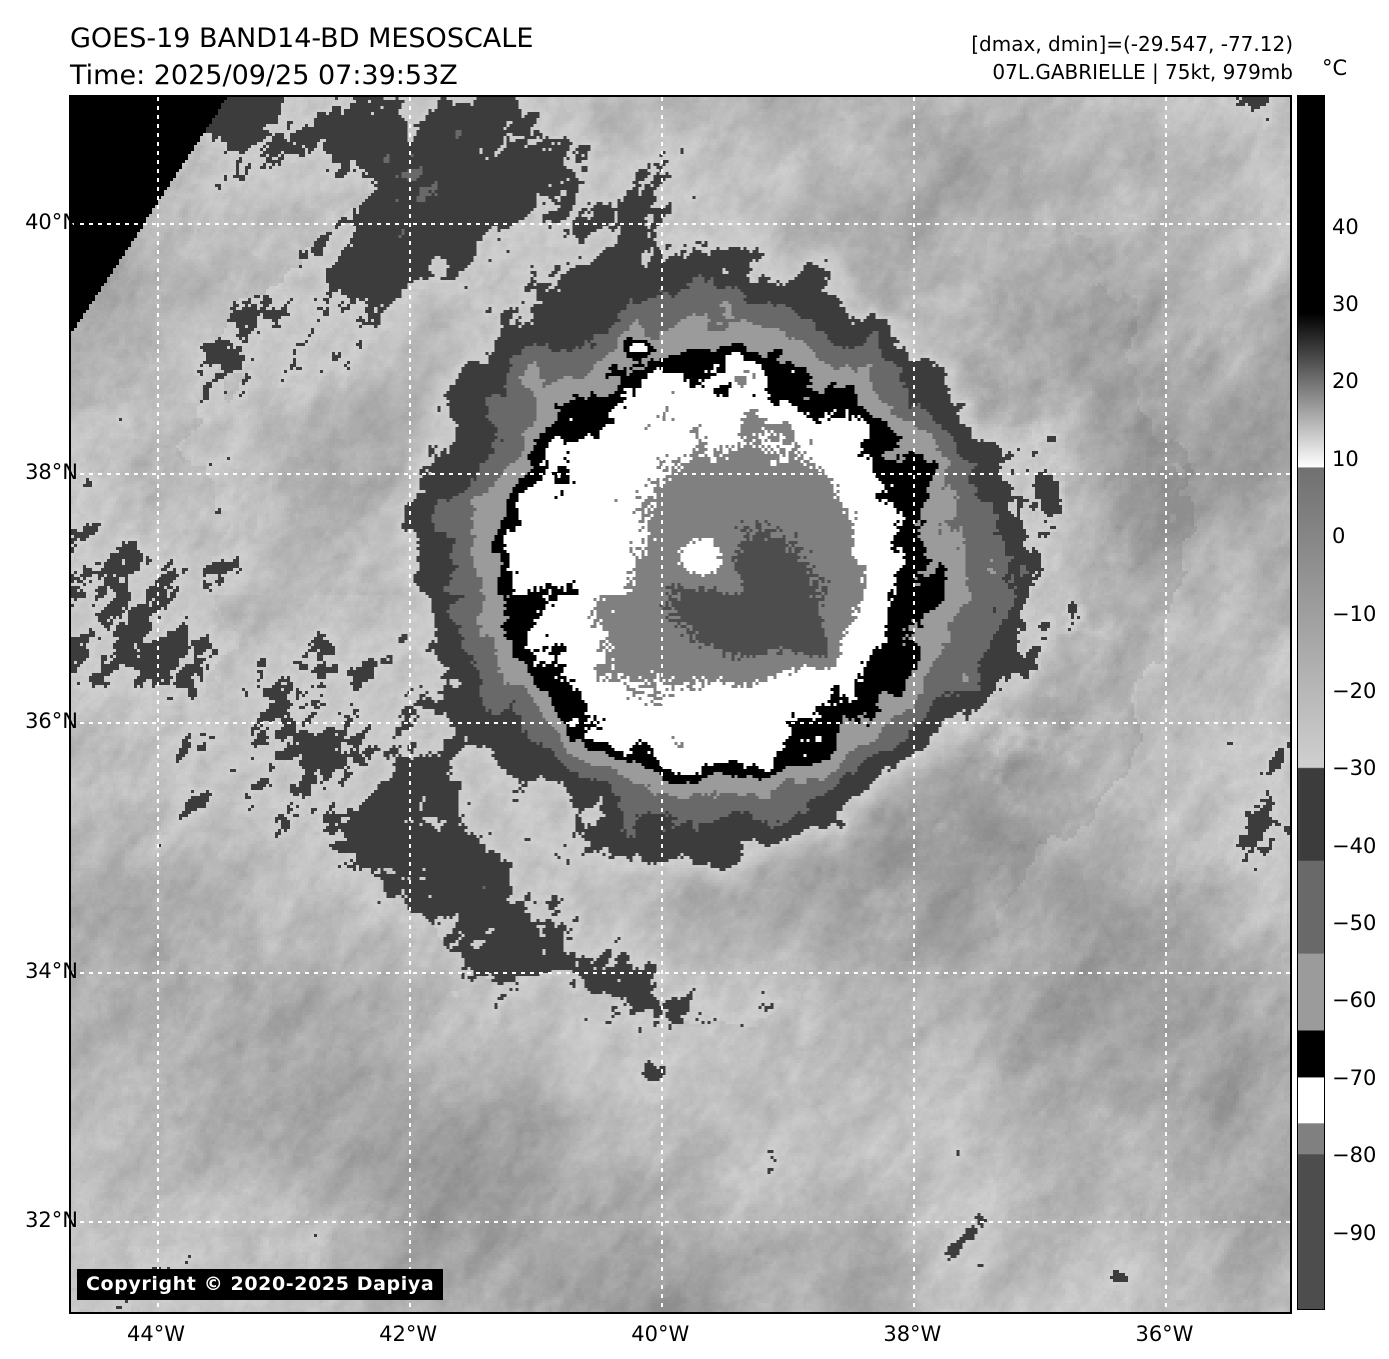 The width and height of the screenshot is (1389, 1359). I want to click on colorbar, so click(1311, 702).